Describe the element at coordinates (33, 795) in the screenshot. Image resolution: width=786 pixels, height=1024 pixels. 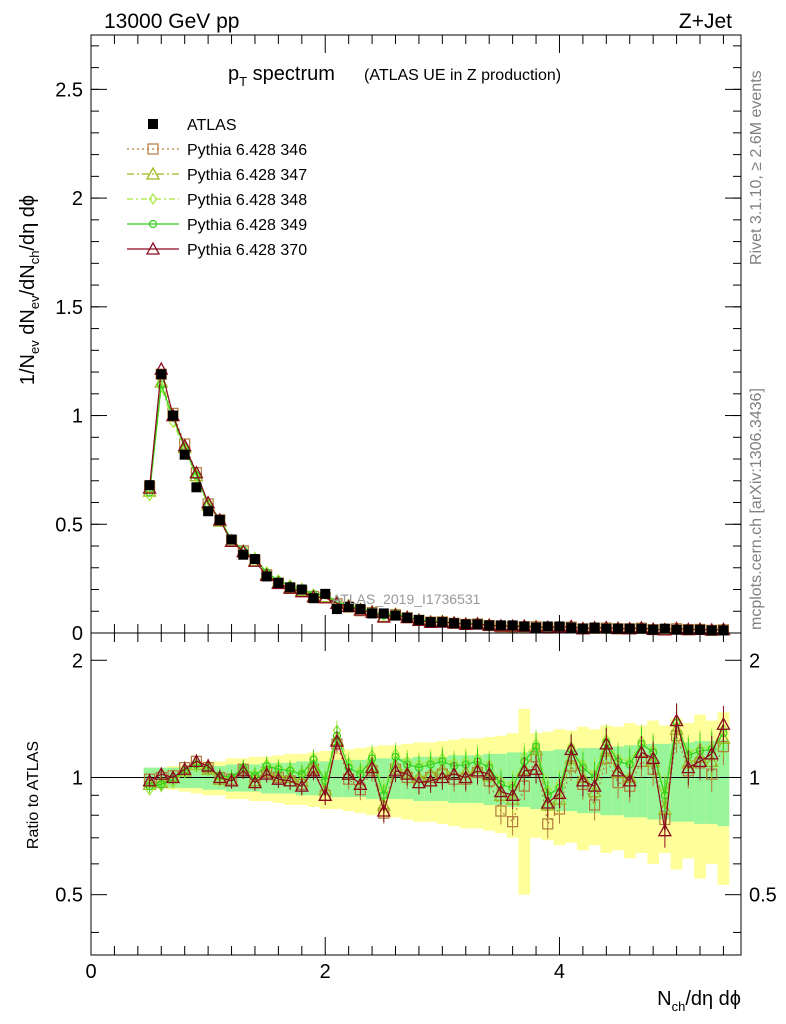
I see `ratio-y-axis-label: Ratio to ATLAS` at that location.